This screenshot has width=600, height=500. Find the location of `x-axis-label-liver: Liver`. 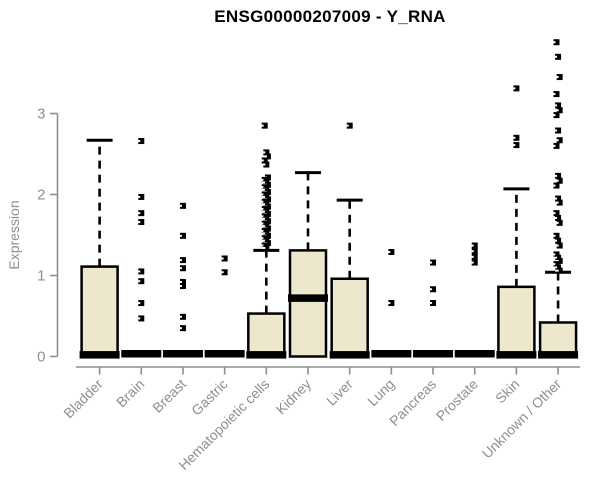

x-axis-label-liver: Liver is located at coordinates (339, 392).